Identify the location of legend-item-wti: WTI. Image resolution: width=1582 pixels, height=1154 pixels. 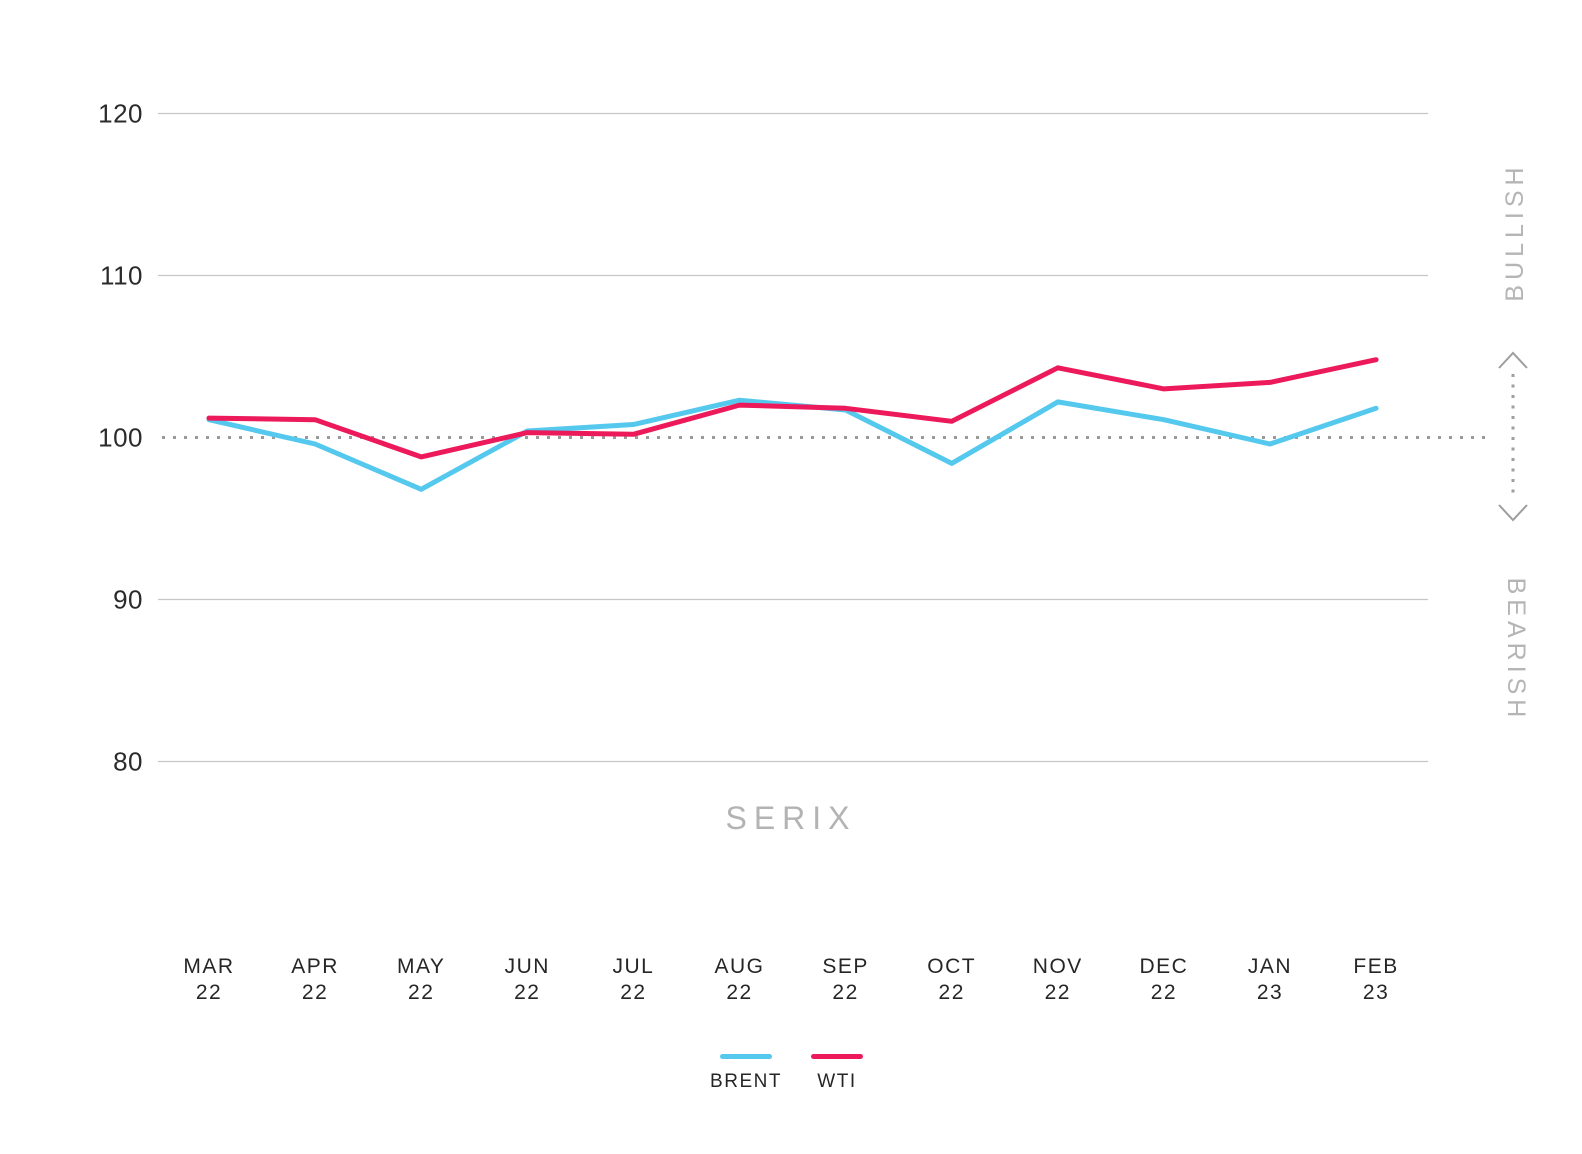
(837, 1073).